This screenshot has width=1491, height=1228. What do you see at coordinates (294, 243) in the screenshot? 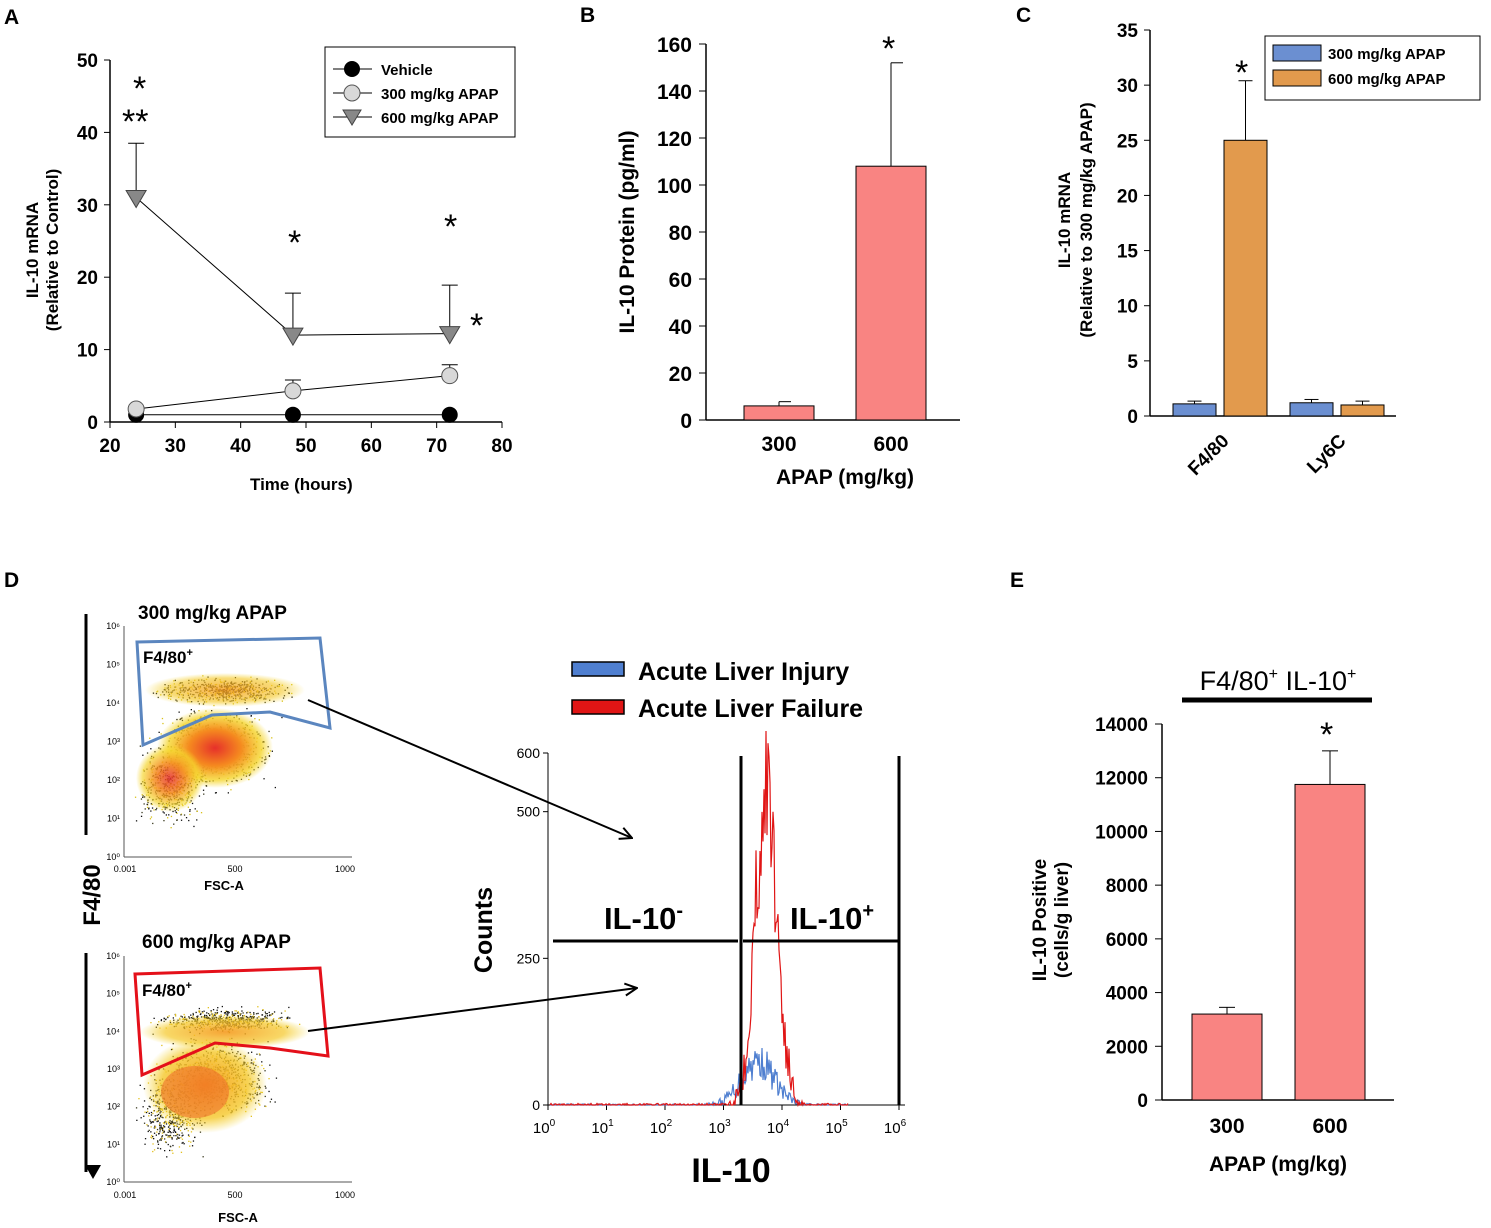
I see `panel-a-star-3: *` at bounding box center [294, 243].